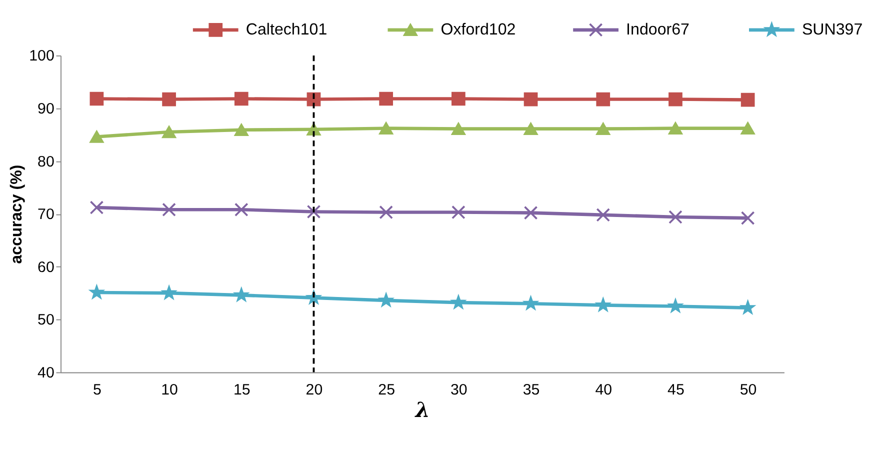 The height and width of the screenshot is (469, 871). I want to click on x-tick-label: 15, so click(241, 389).